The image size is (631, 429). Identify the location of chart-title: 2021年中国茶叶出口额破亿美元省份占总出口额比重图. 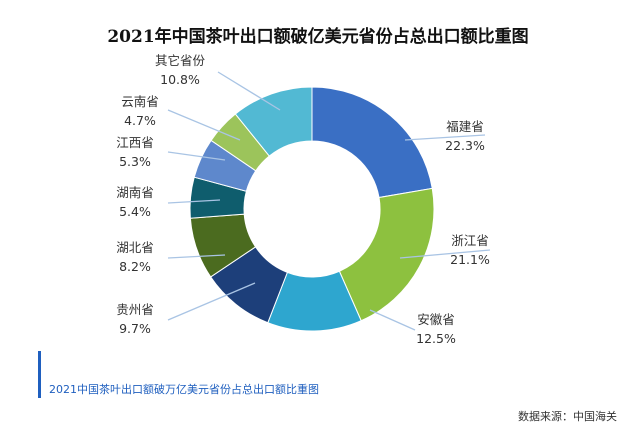
(317, 36).